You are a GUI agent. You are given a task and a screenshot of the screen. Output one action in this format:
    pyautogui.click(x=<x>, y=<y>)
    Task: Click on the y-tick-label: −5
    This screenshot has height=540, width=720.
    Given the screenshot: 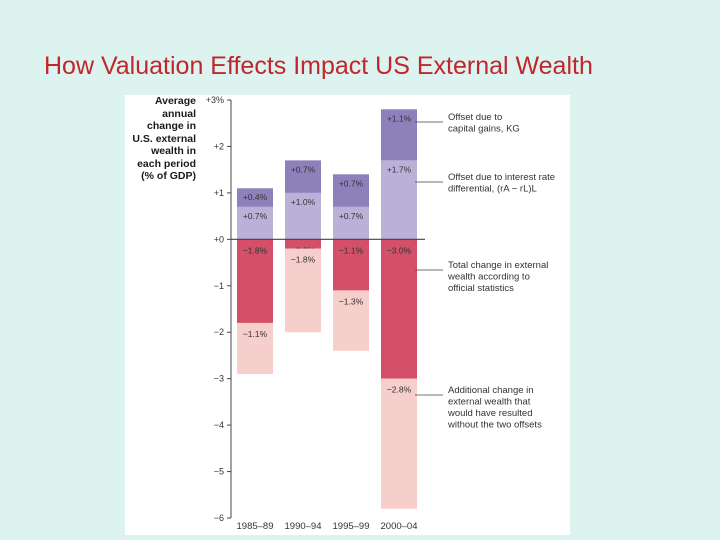 What is the action you would take?
    pyautogui.click(x=219, y=472)
    